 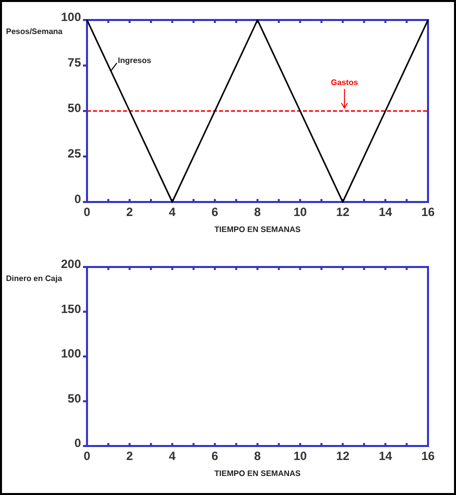 What do you see at coordinates (34, 278) in the screenshot?
I see `y-axis-title: Dinero en Caja` at bounding box center [34, 278].